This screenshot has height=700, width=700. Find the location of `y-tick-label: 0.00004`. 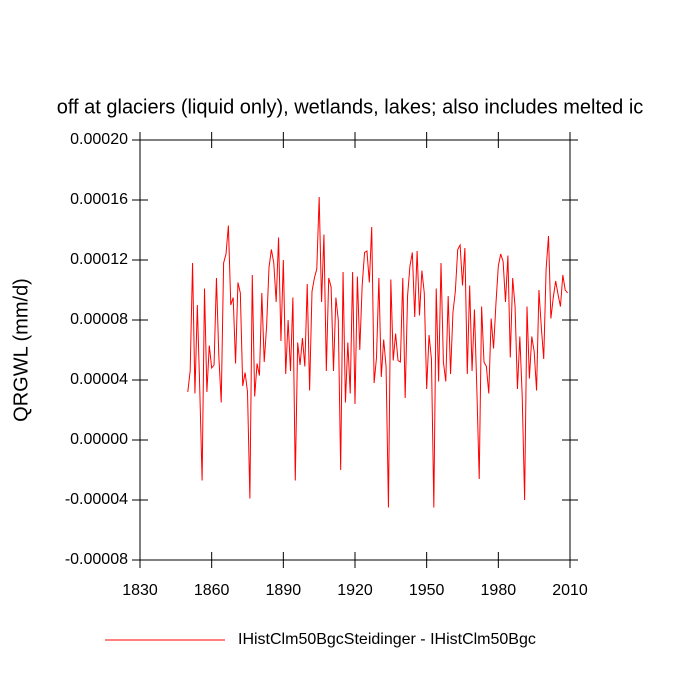

y-tick-label: 0.00004 is located at coordinates (99, 379).